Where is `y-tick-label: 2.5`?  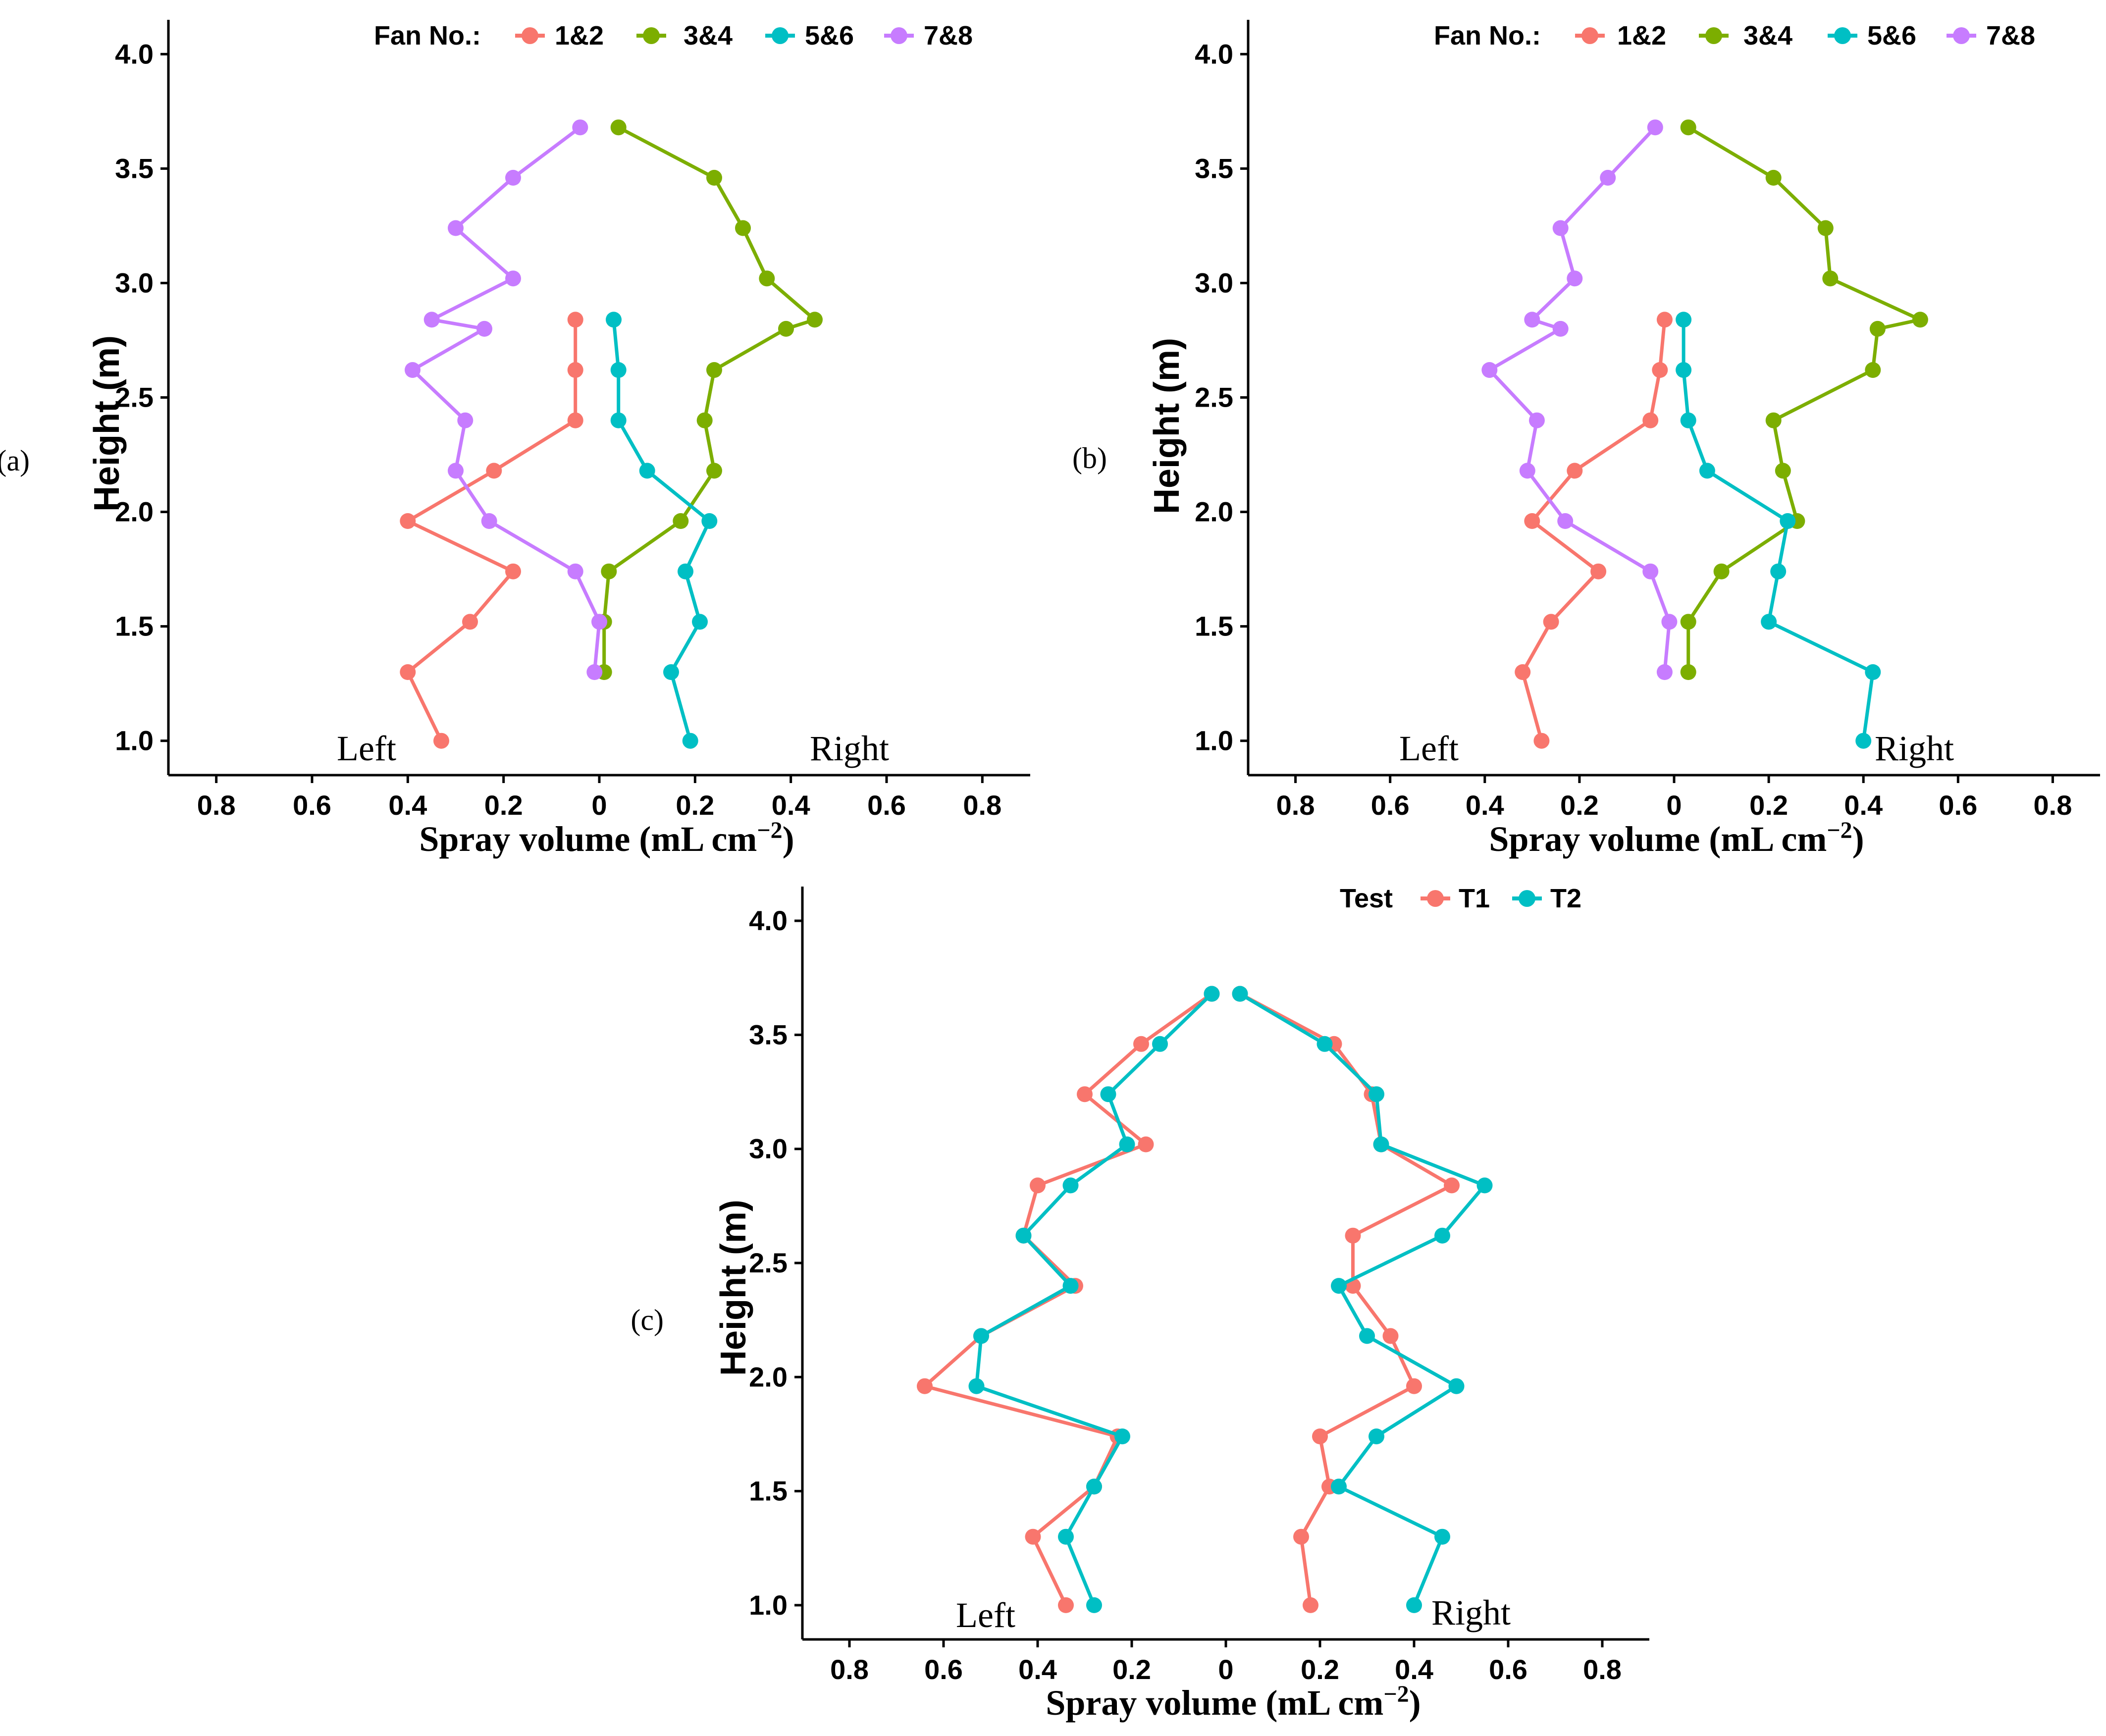 y-tick-label: 2.5 is located at coordinates (134, 397).